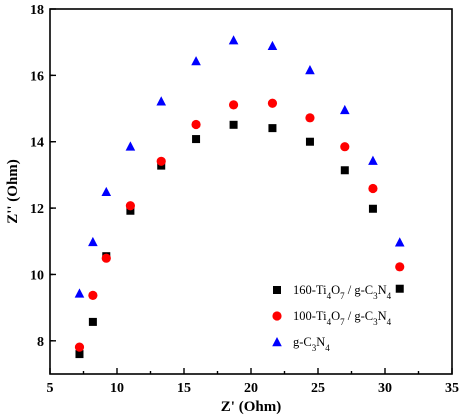  I want to click on y-tick-label: 18, so click(37, 10).